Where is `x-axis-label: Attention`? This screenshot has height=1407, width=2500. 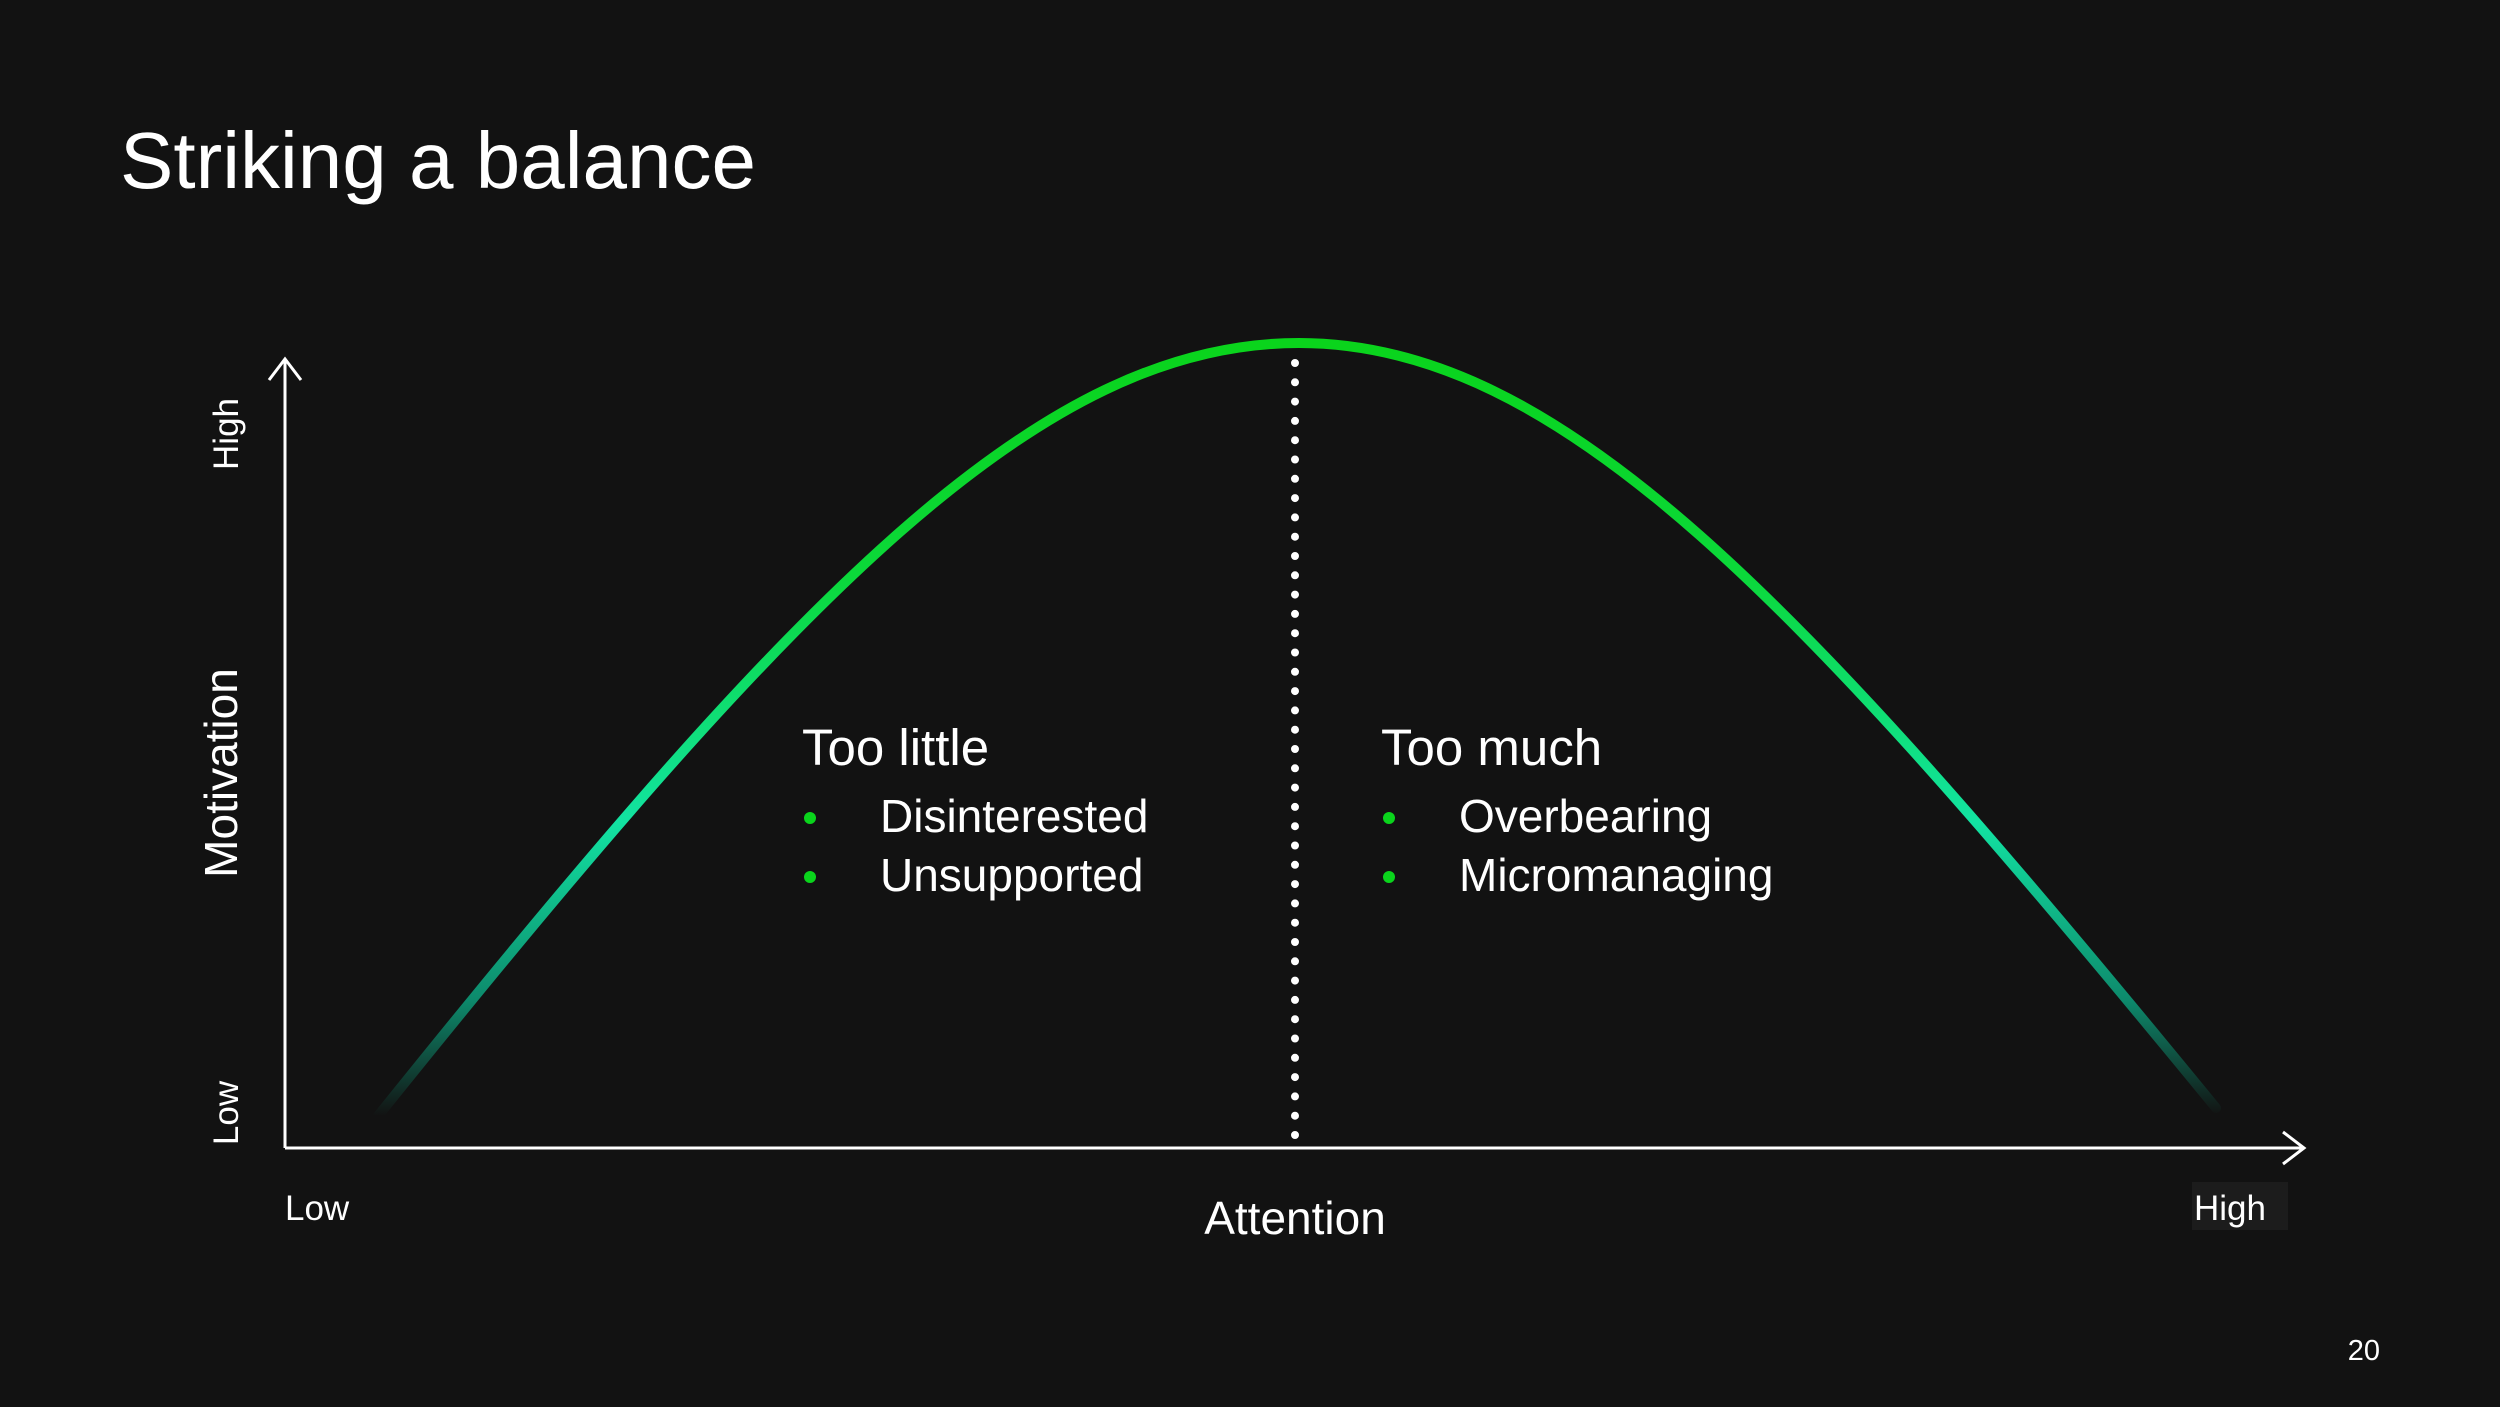
x-axis-label: Attention is located at coordinates (1295, 1218).